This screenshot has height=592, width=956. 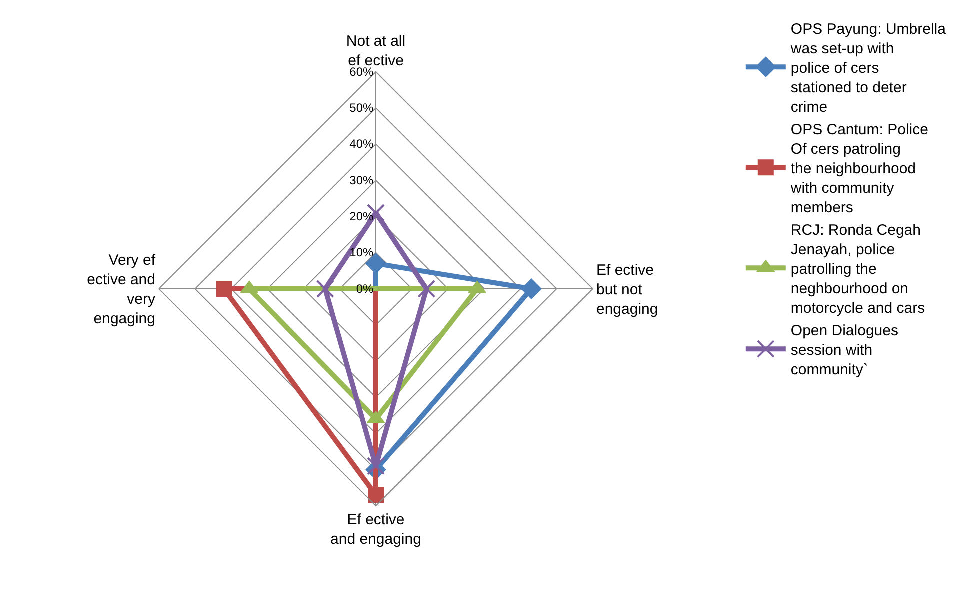 I want to click on legend-label: Open Dialogues session with community`, so click(x=844, y=350).